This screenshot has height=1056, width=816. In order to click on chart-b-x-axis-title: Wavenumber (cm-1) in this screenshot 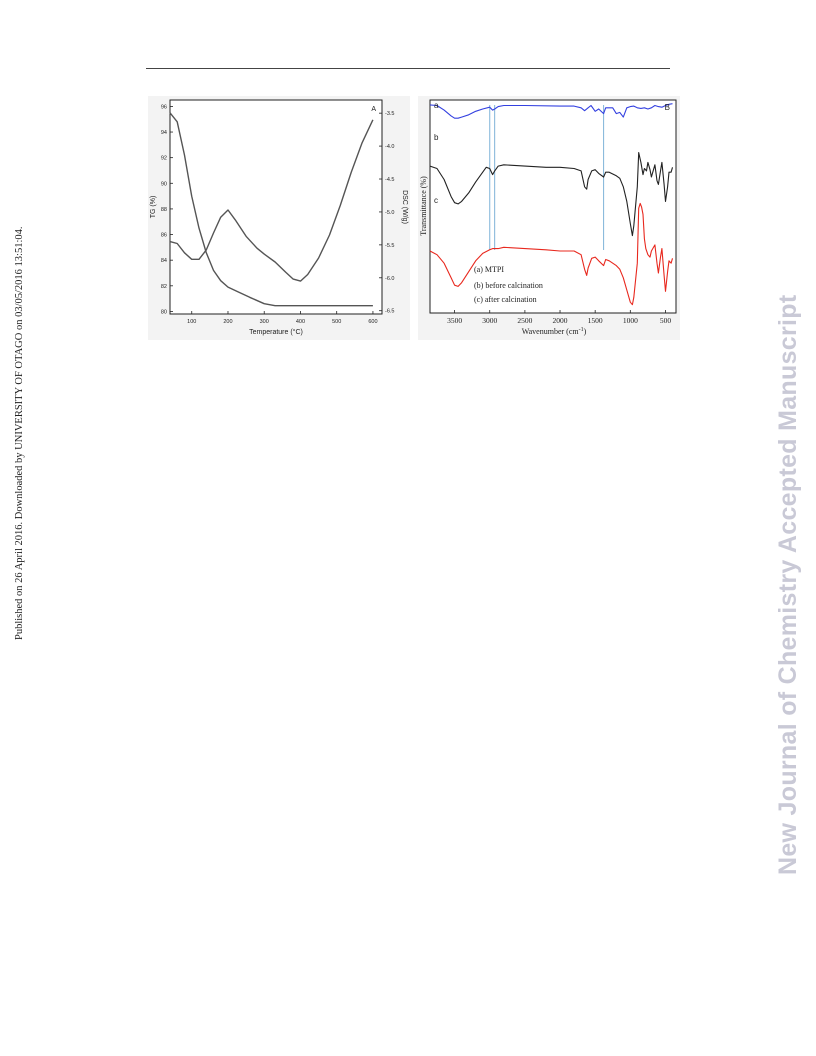, I will do `click(554, 331)`.